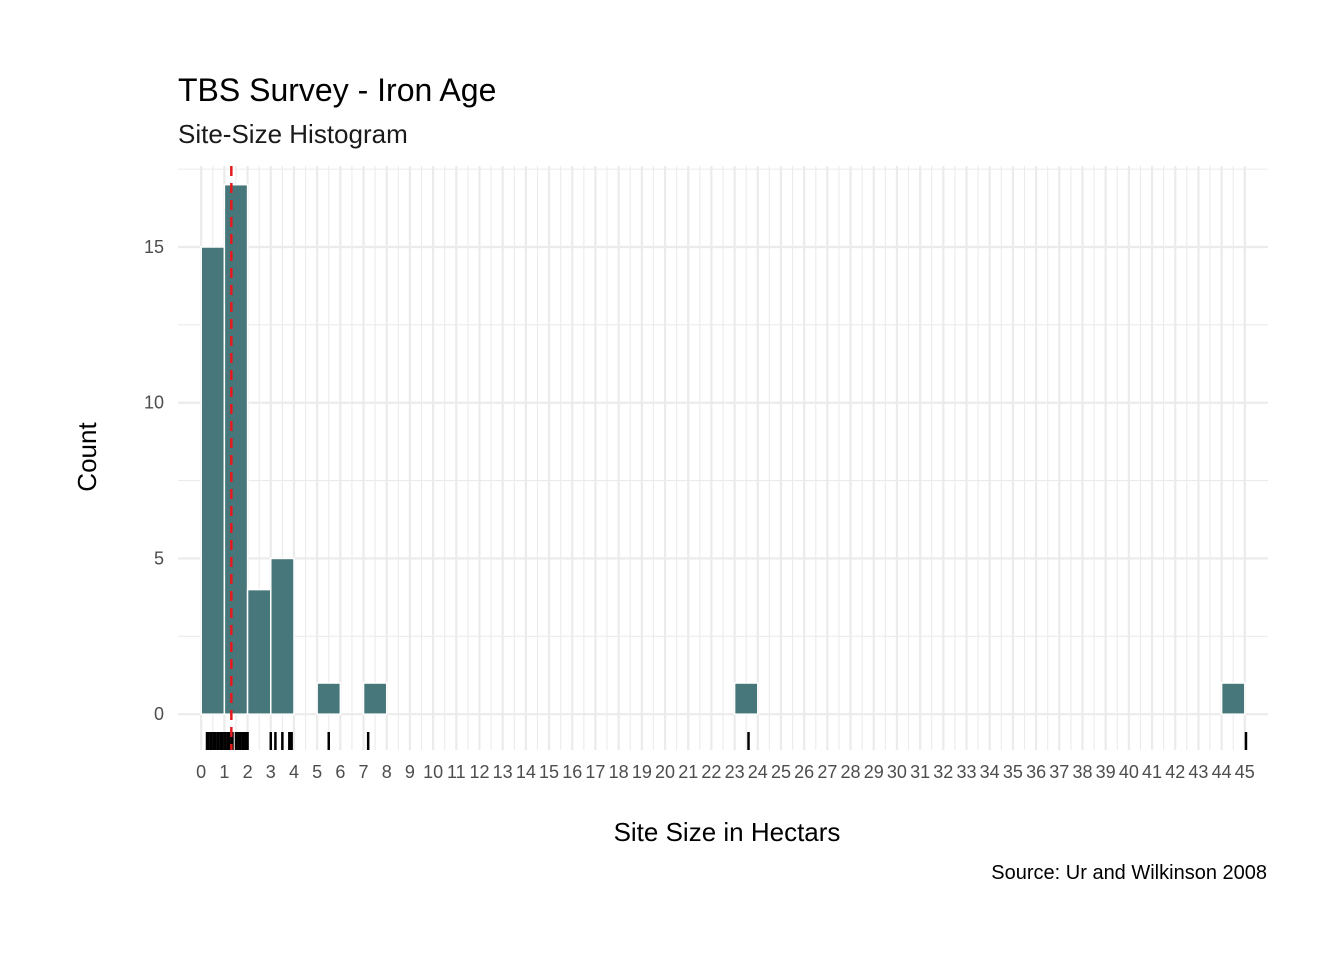  I want to click on x-tick-label: 18, so click(619, 772).